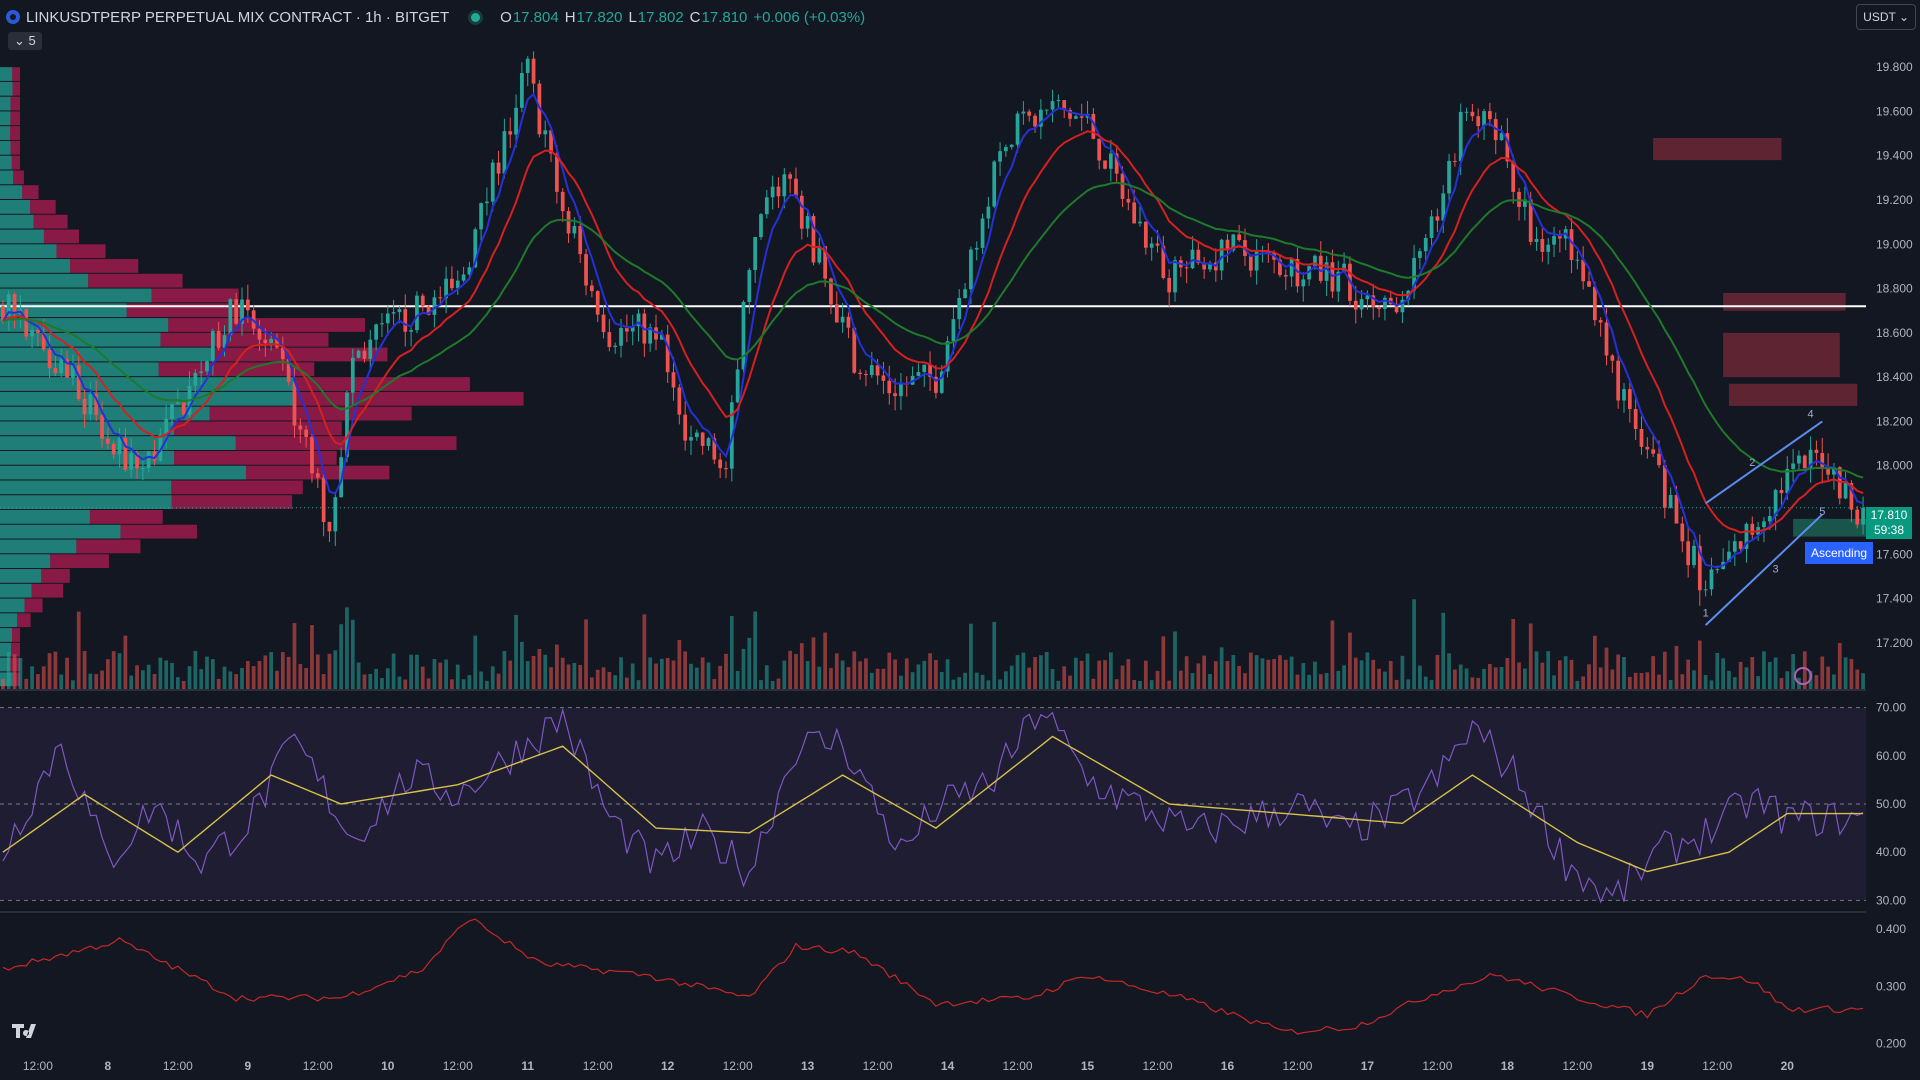  Describe the element at coordinates (1803, 676) in the screenshot. I see `lightning-icon` at that location.